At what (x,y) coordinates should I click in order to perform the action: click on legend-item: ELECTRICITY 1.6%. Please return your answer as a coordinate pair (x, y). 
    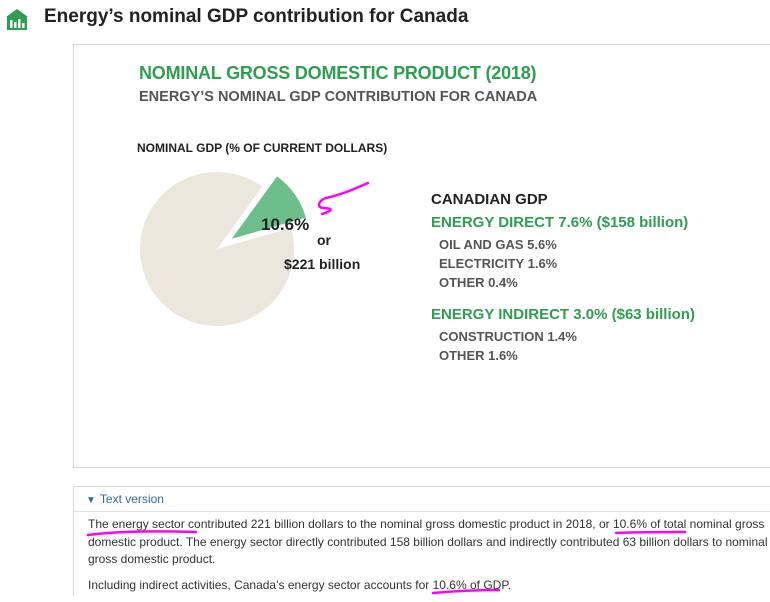
    Looking at the image, I should click on (498, 263).